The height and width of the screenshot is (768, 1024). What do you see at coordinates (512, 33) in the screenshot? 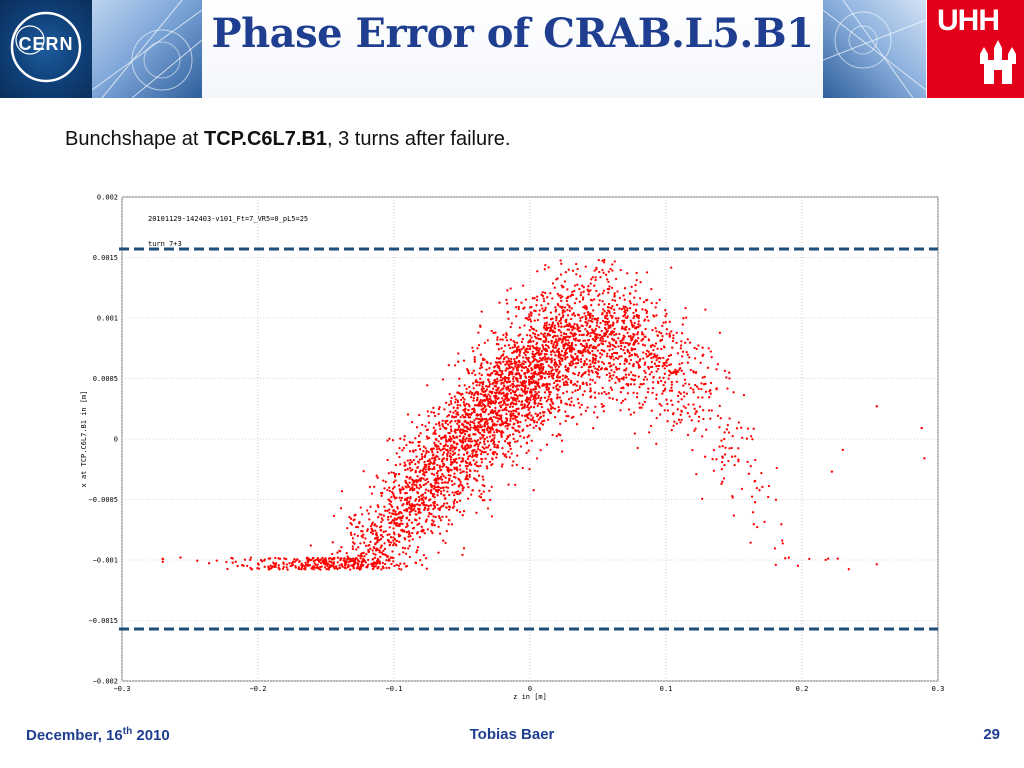
I see `page-title: Phase Error of CRAB.L5.B1` at bounding box center [512, 33].